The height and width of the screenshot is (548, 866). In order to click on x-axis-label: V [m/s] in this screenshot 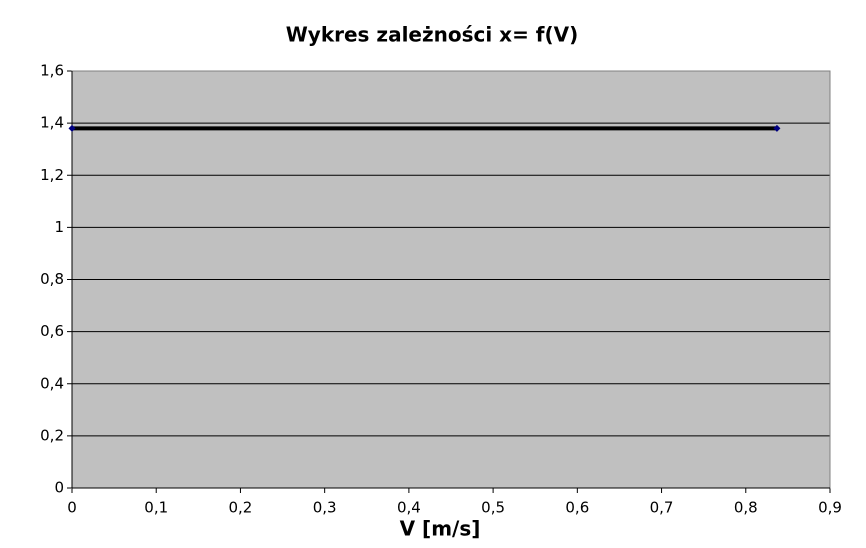, I will do `click(440, 529)`.